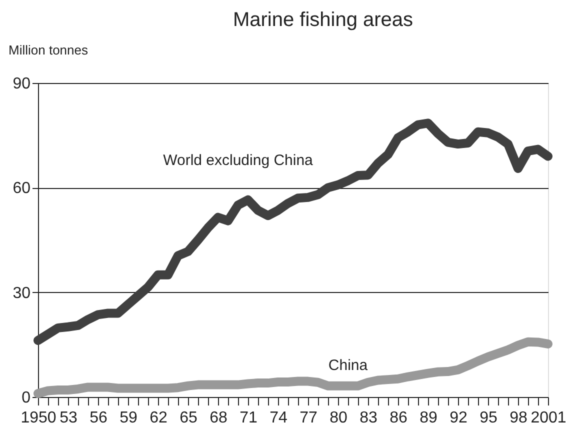 The image size is (580, 431). What do you see at coordinates (399, 418) in the screenshot?
I see `x-tick-label: 86` at bounding box center [399, 418].